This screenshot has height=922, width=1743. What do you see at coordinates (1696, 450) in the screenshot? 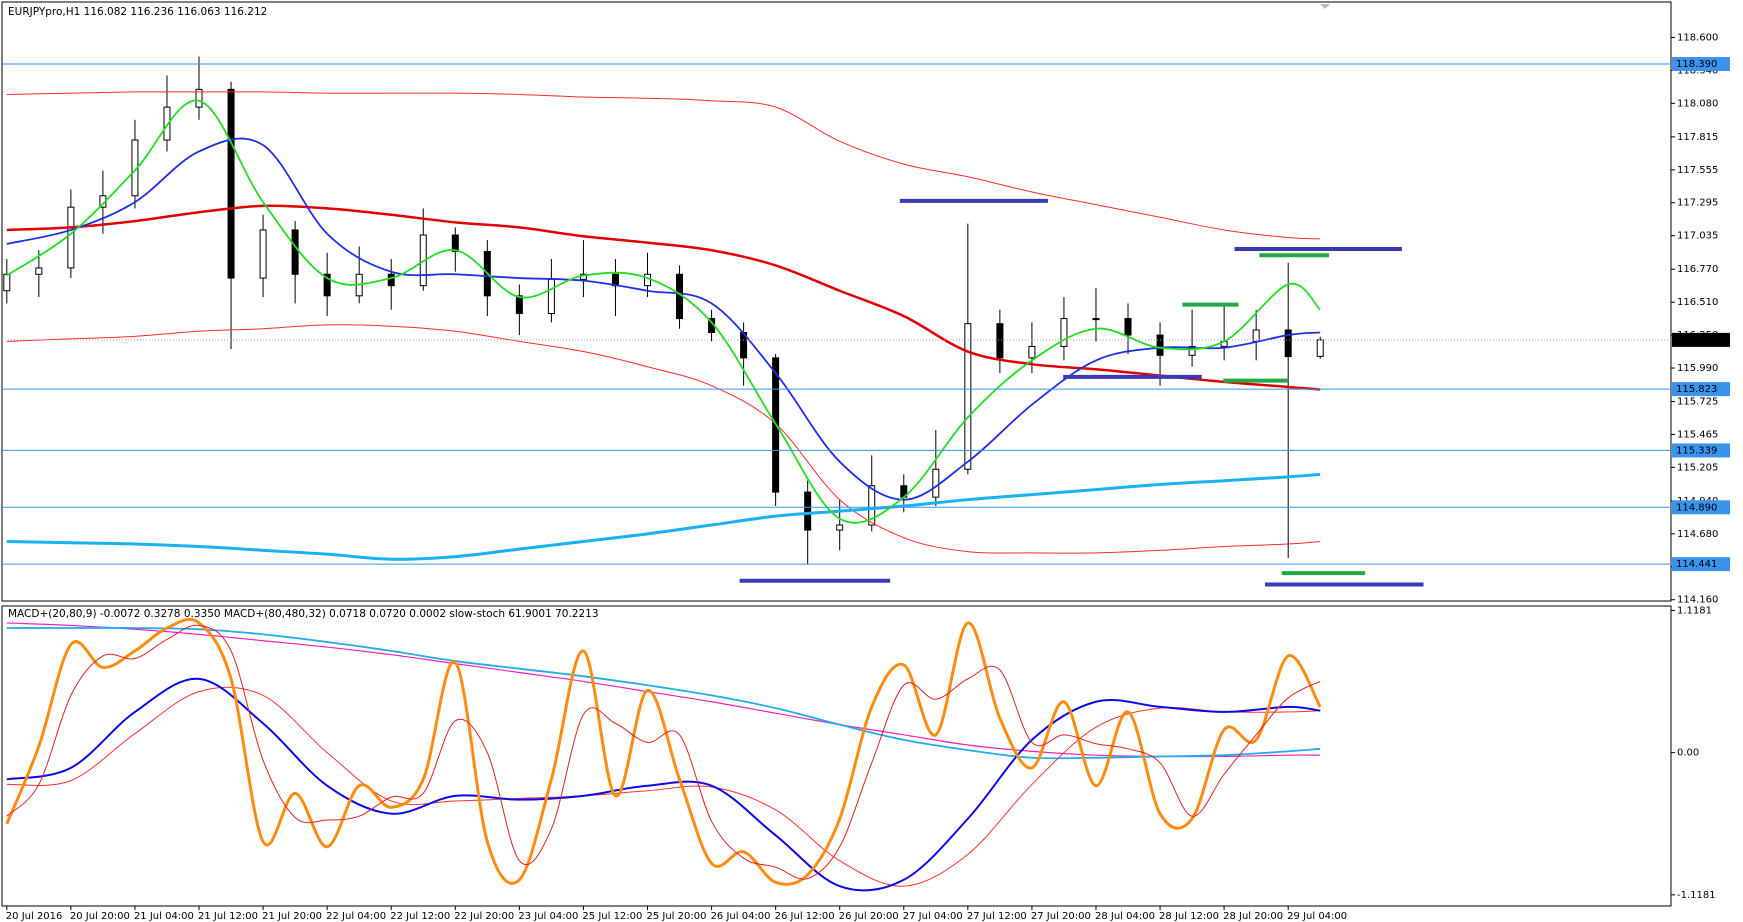
I see `level-label: 115.339` at bounding box center [1696, 450].